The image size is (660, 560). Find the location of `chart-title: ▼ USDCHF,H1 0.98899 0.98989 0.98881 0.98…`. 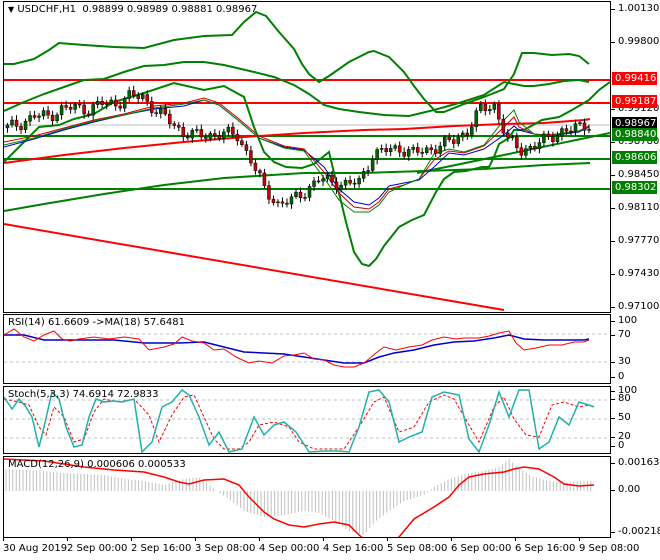

chart-title: ▼ USDCHF,H1 0.98899 0.98989 0.98881 0.98… is located at coordinates (132, 9).